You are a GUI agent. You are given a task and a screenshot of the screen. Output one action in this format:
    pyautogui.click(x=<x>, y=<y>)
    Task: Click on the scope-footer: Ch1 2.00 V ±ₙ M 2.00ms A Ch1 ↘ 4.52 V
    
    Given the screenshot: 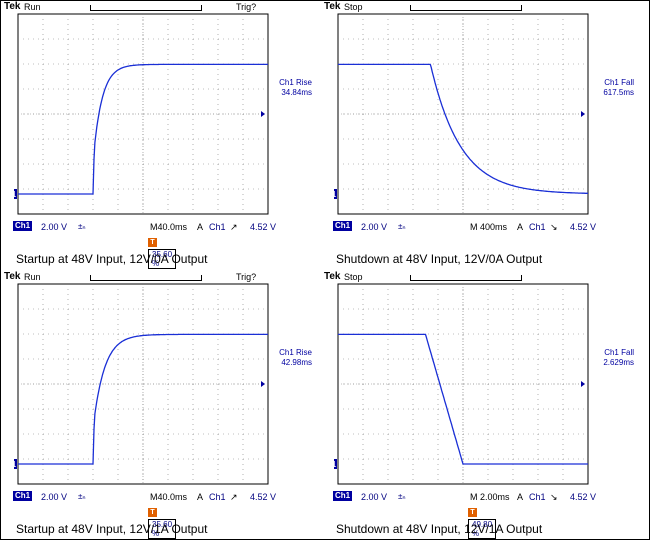 What is the action you would take?
    pyautogui.click(x=479, y=497)
    